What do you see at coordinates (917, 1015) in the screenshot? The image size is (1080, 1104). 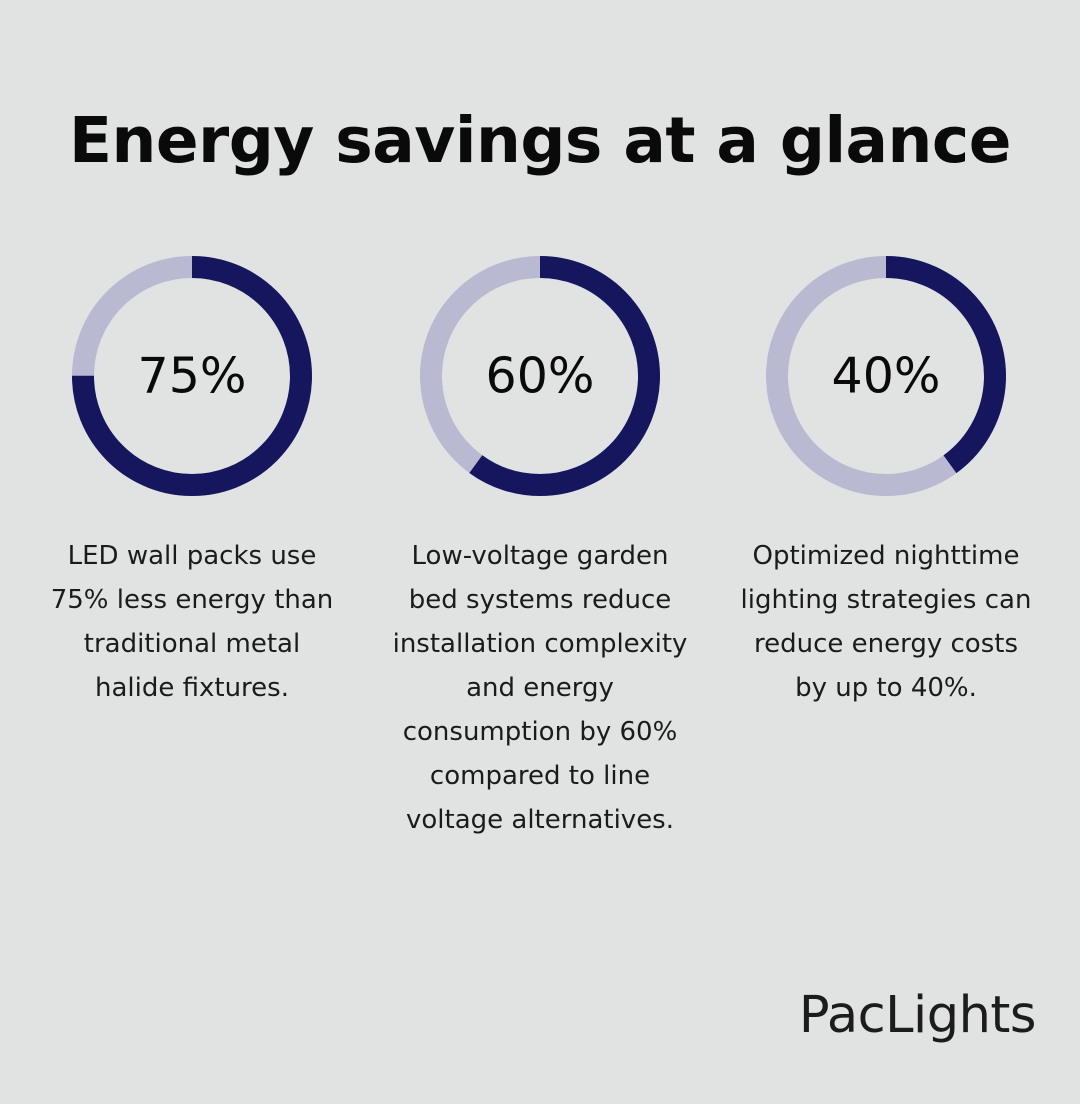 I see `brand-logo: PacLights` at bounding box center [917, 1015].